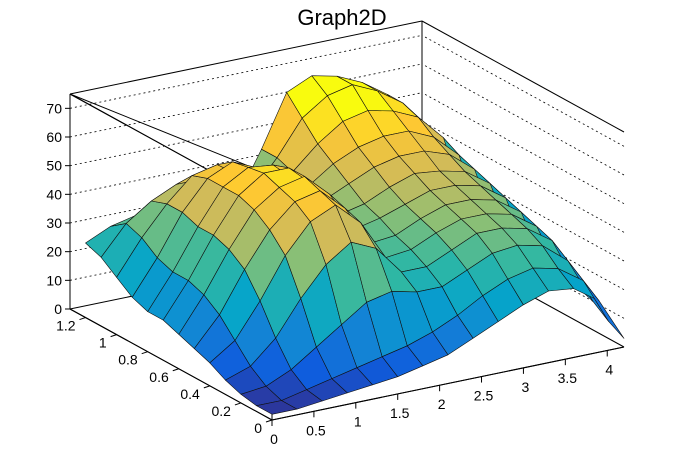 This screenshot has width=696, height=472. I want to click on x-tick-label: 1, so click(358, 422).